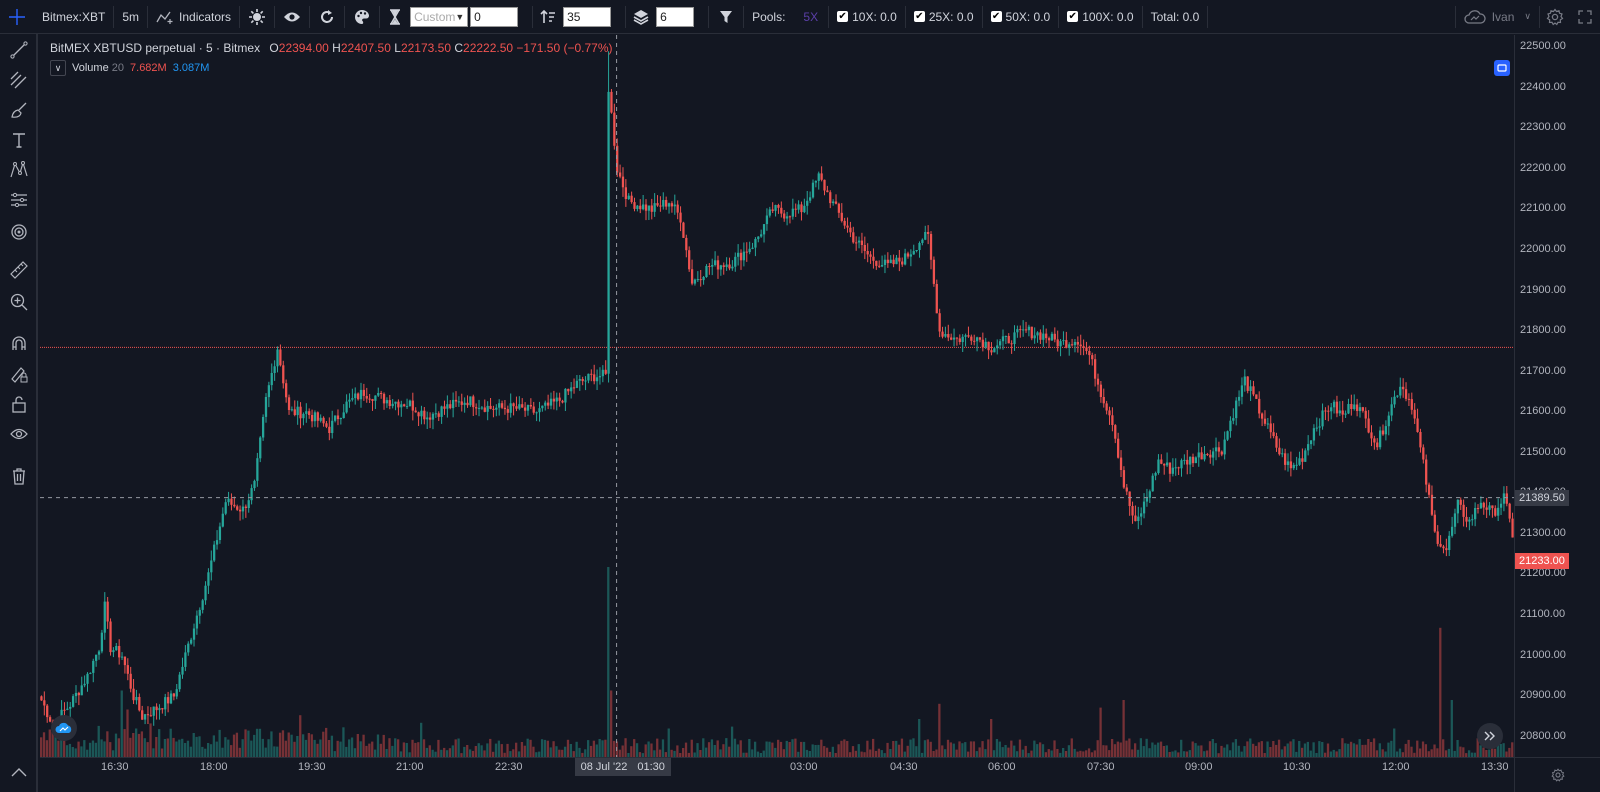 Image resolution: width=1600 pixels, height=792 pixels. Describe the element at coordinates (19, 476) in the screenshot. I see `trash-icon` at that location.